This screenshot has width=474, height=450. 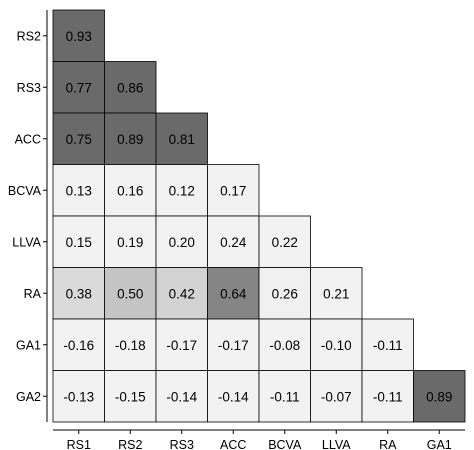 What do you see at coordinates (130, 444) in the screenshot?
I see `x-tick-label: RS2` at bounding box center [130, 444].